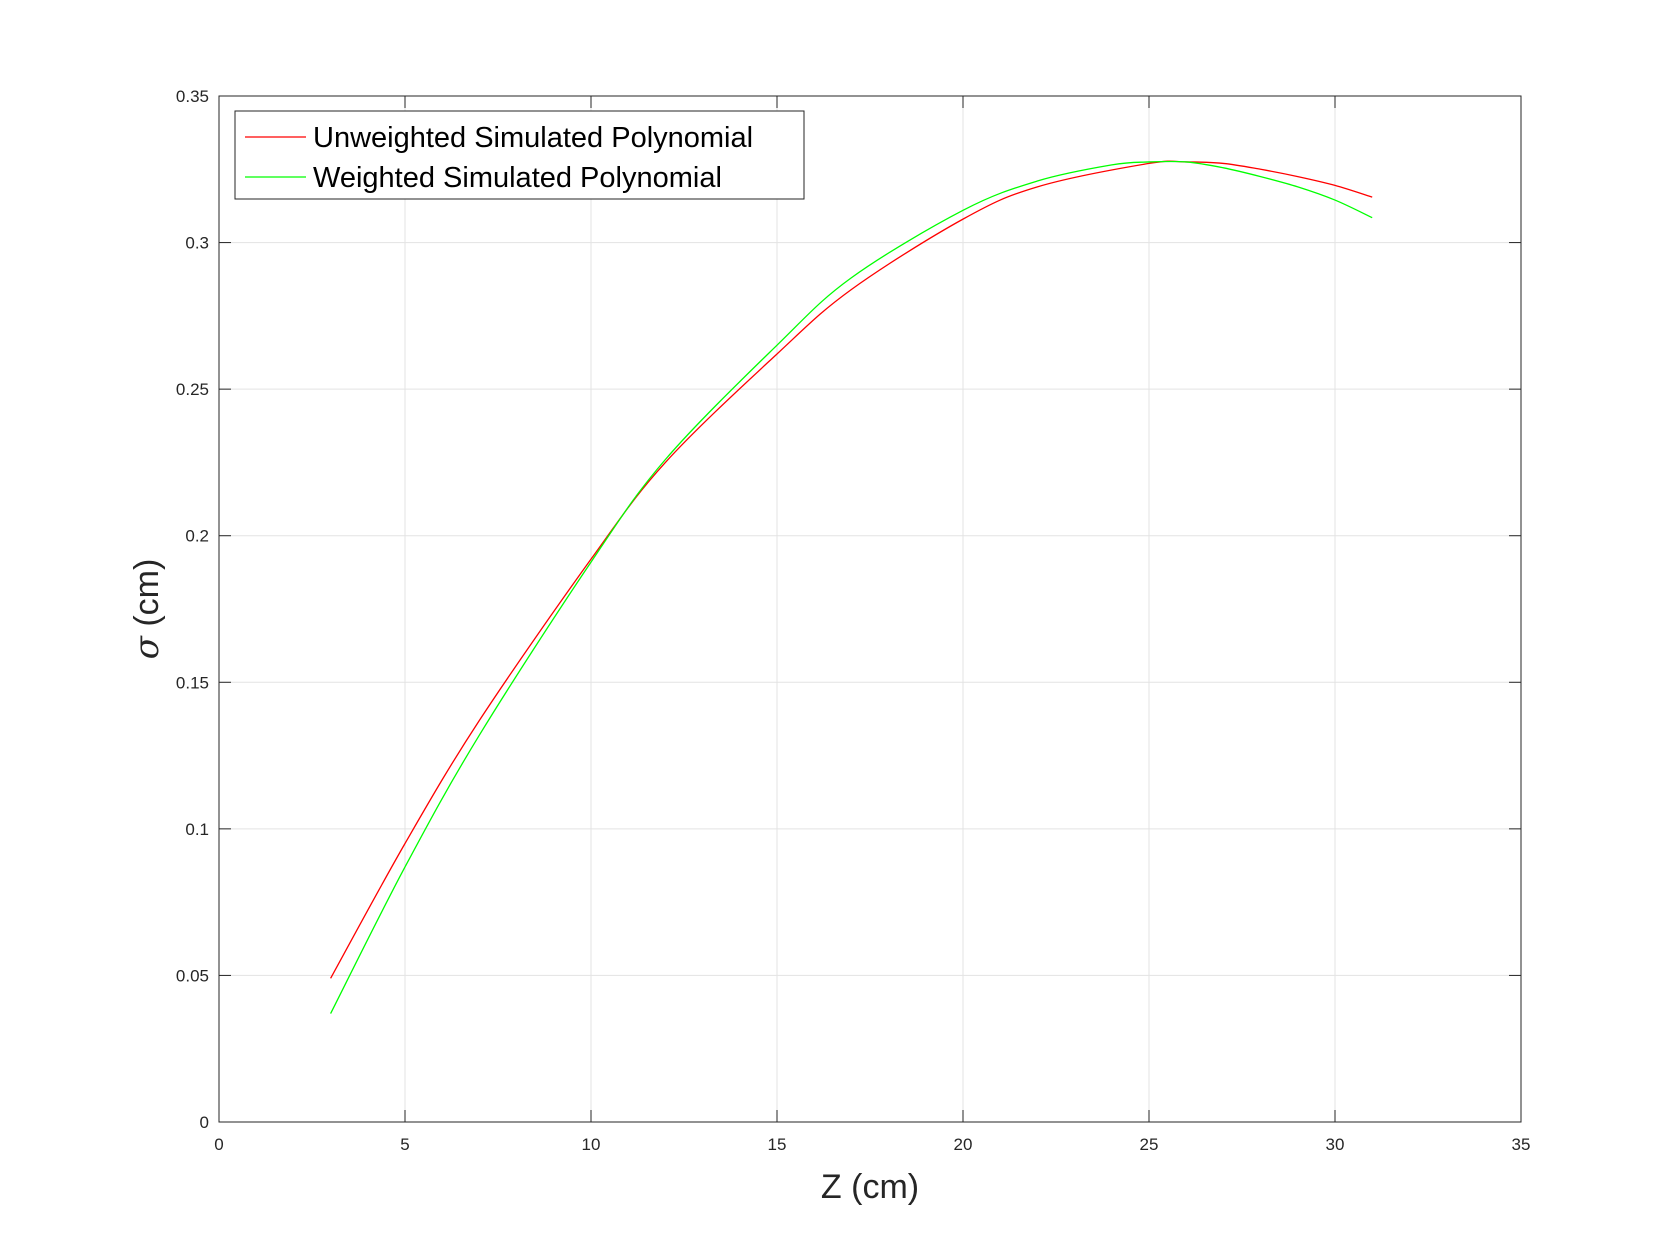 The height and width of the screenshot is (1255, 1667). What do you see at coordinates (192, 682) in the screenshot?
I see `y-tick-label: 0.15` at bounding box center [192, 682].